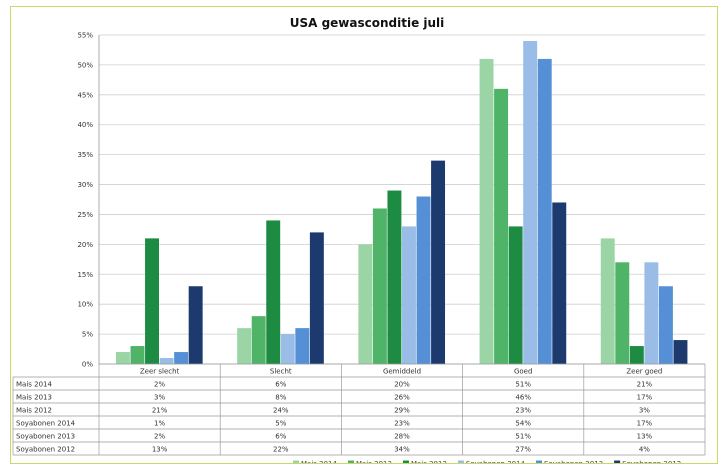  I want to click on table-row-label: Mais 2013, so click(34, 398).